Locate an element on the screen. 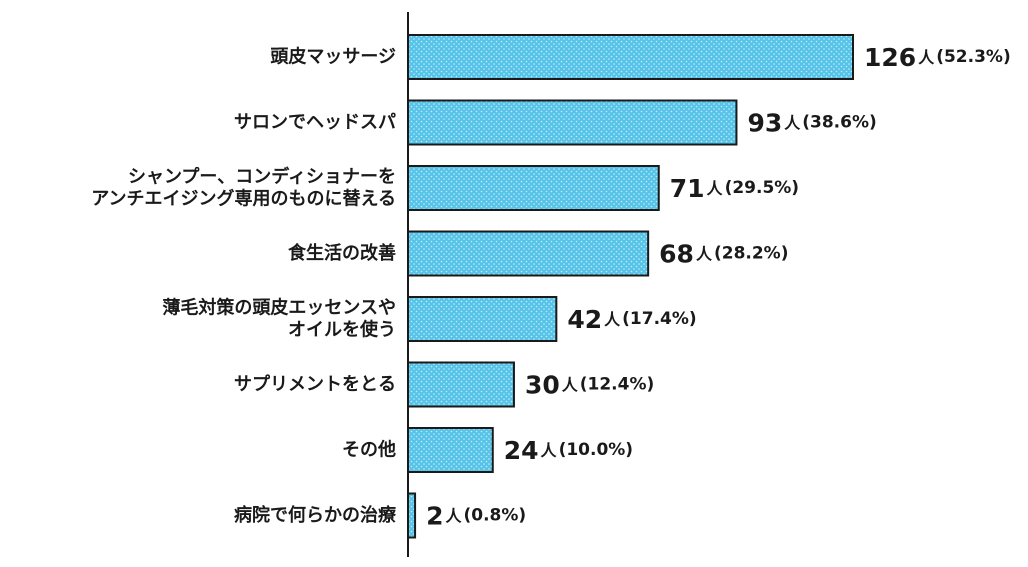 The width and height of the screenshot is (1028, 567). value-unit-2: 人 is located at coordinates (715, 188).